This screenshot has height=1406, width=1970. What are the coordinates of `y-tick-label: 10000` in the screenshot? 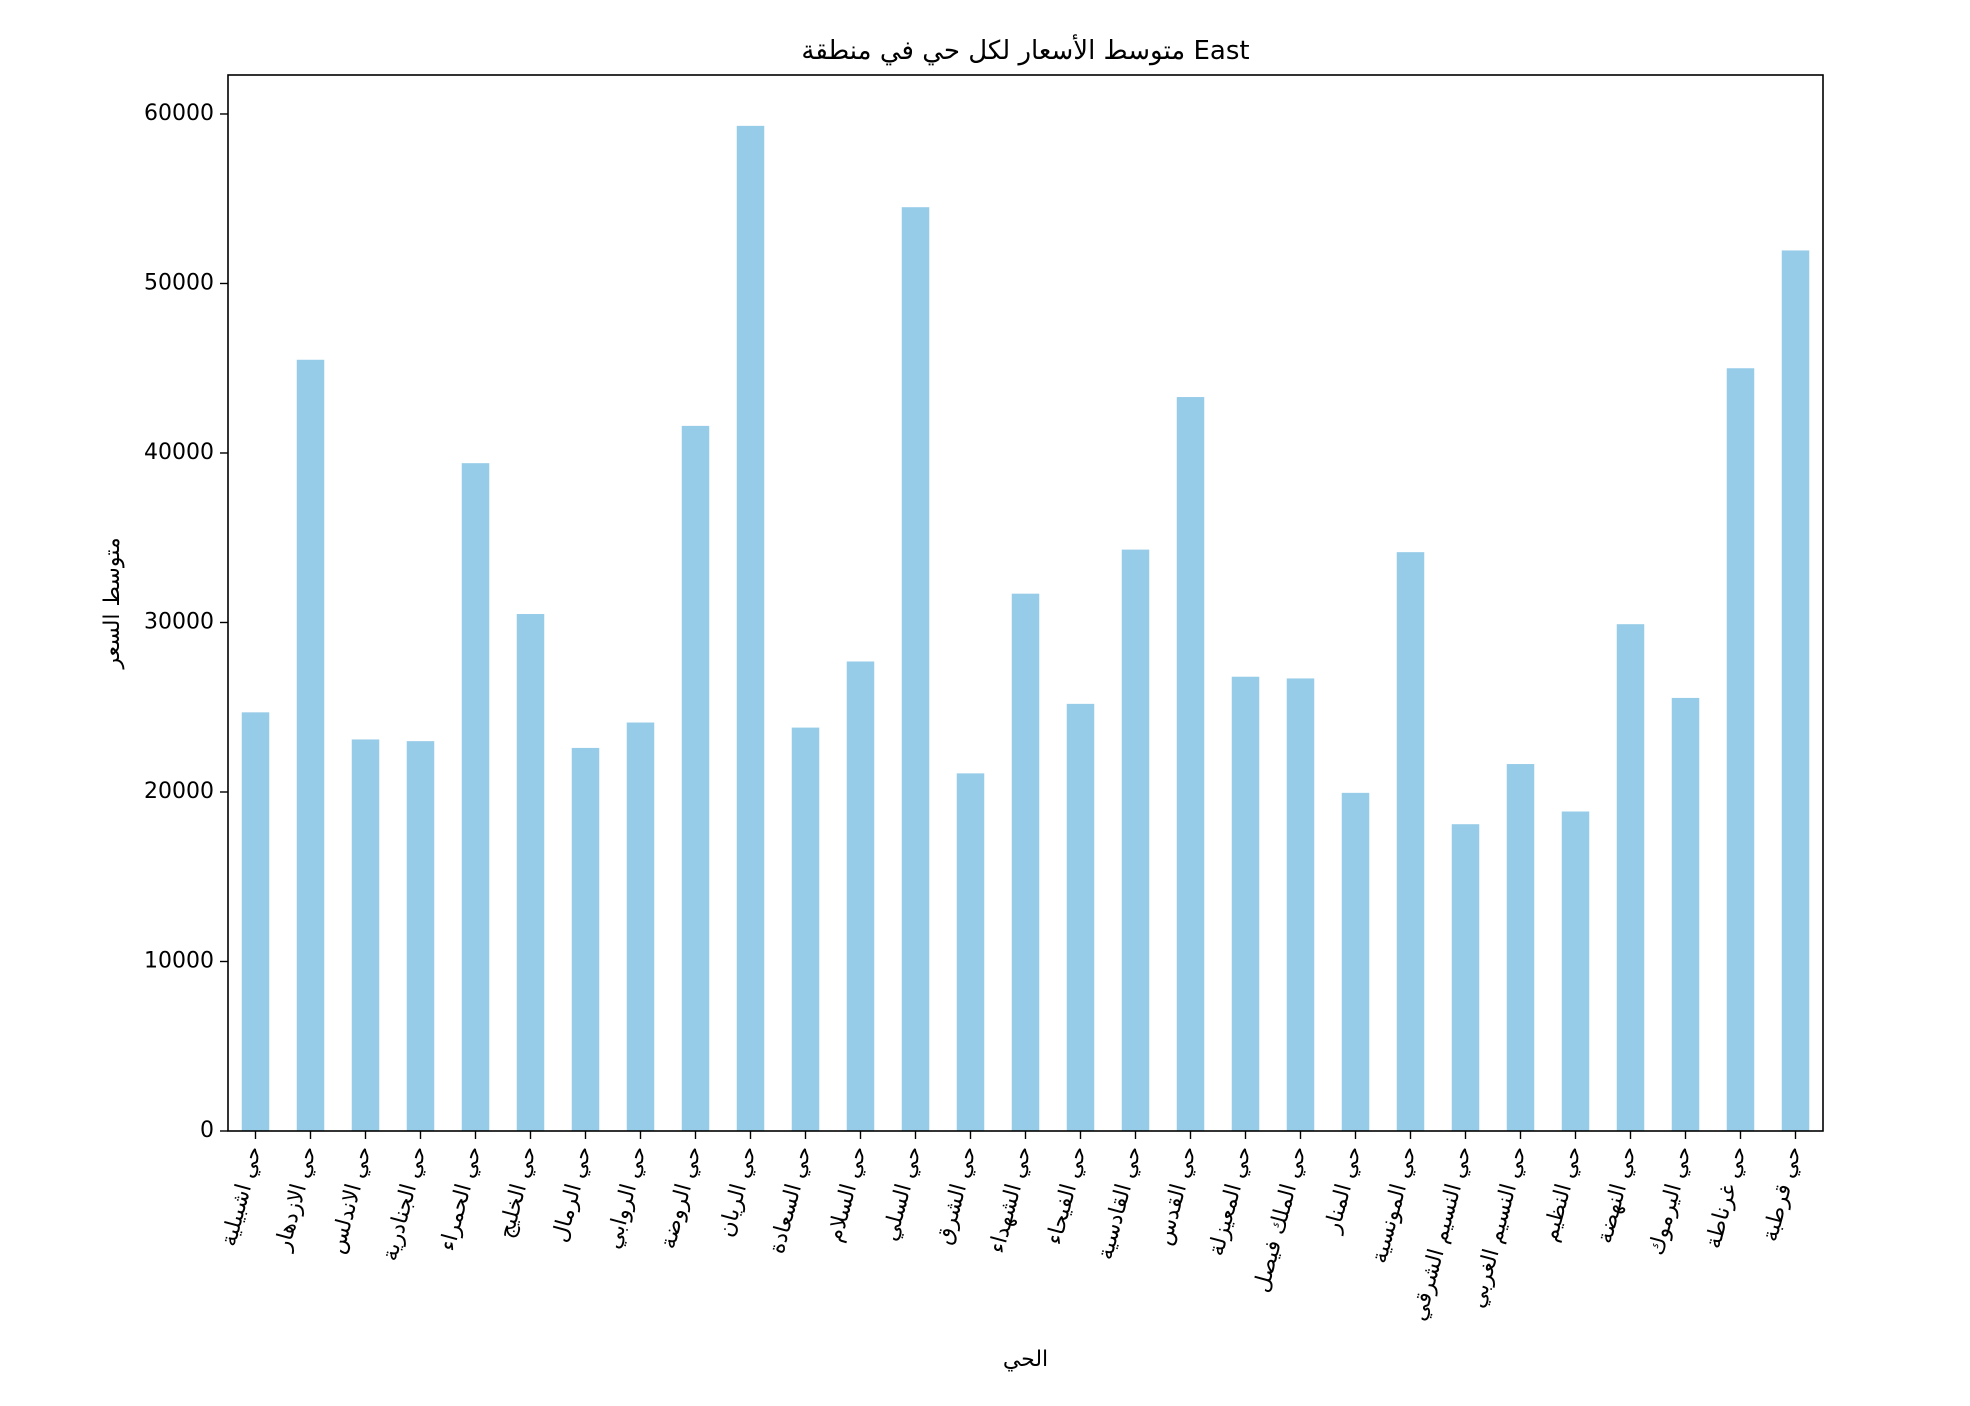 It's located at (179, 960).